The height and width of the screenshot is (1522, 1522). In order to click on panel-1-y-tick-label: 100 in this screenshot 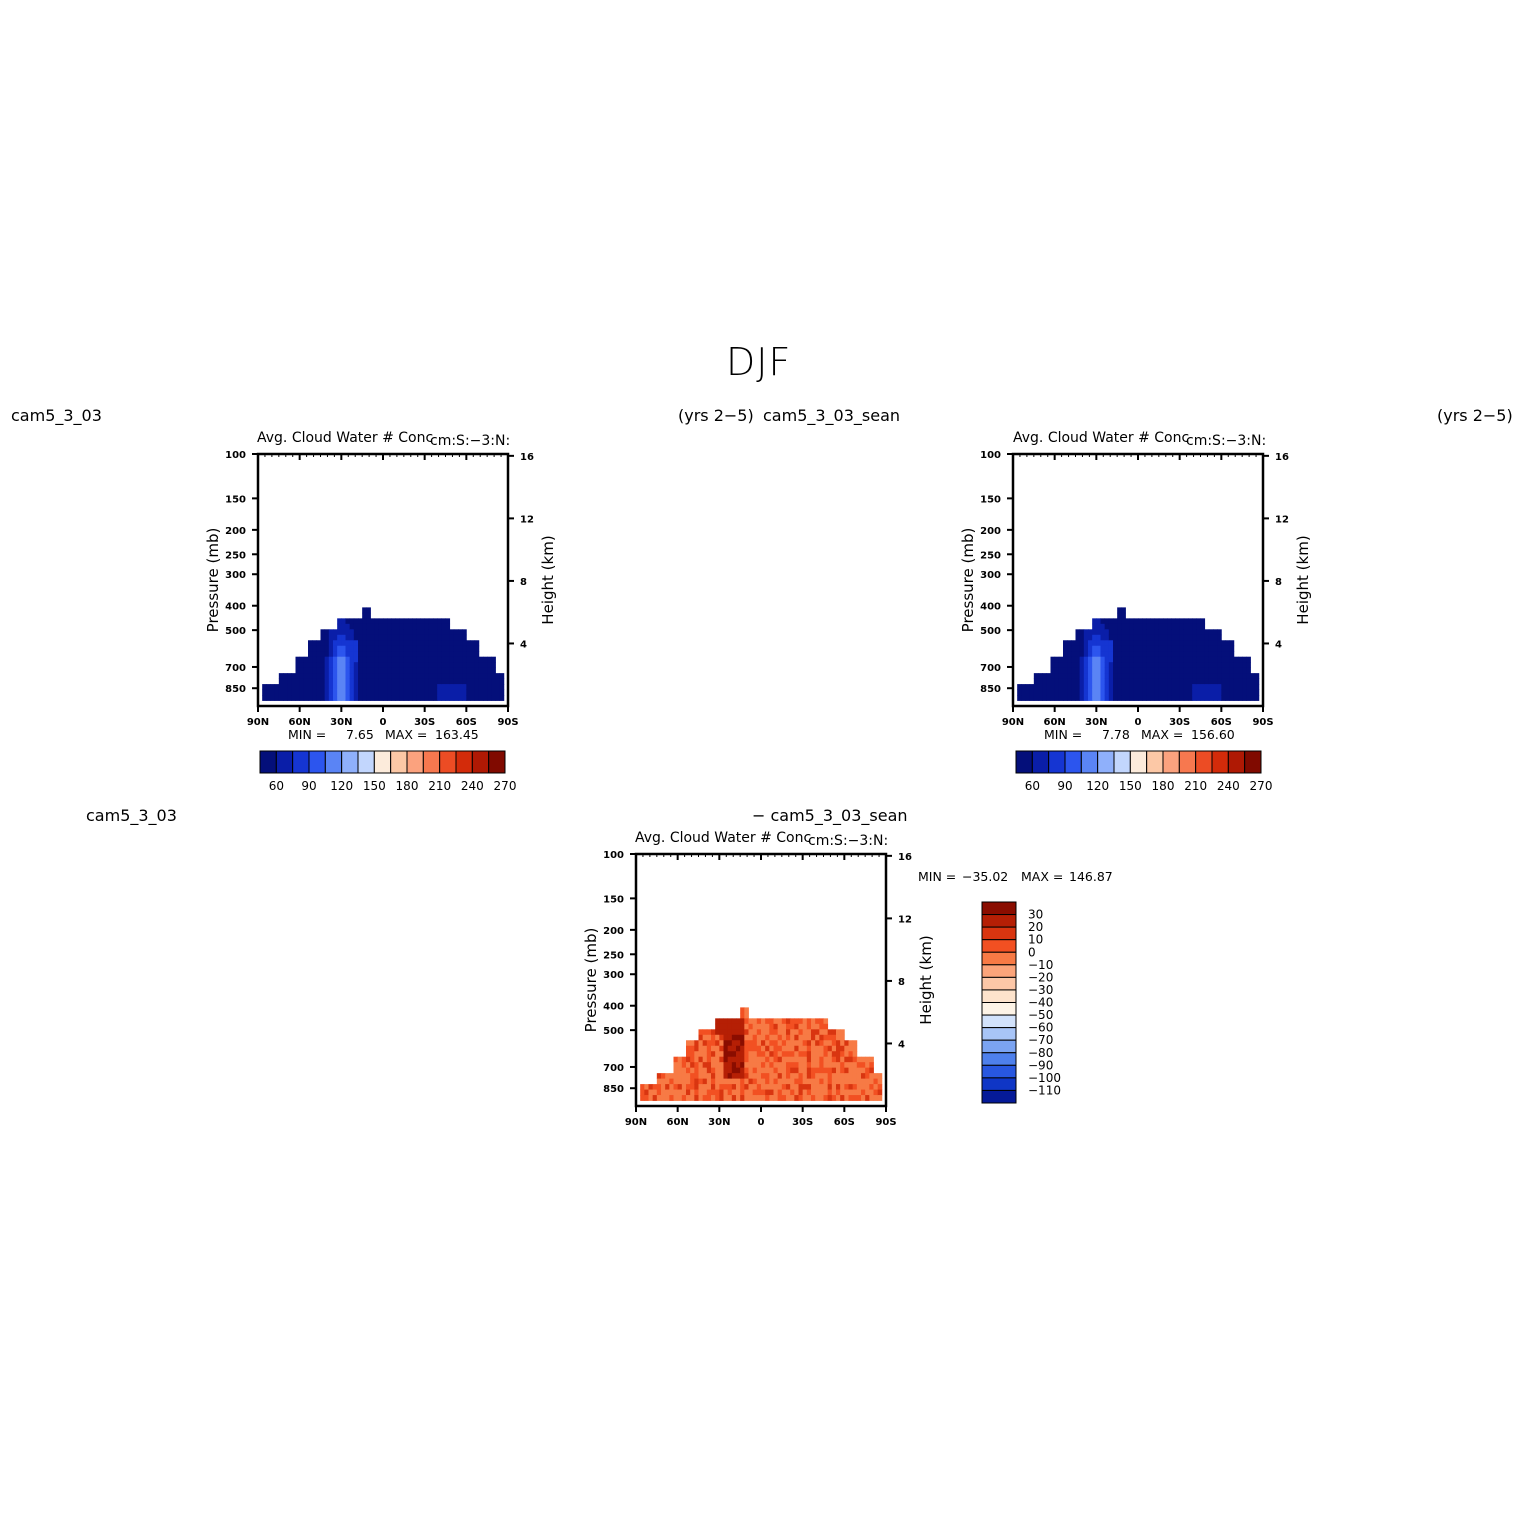, I will do `click(235, 455)`.